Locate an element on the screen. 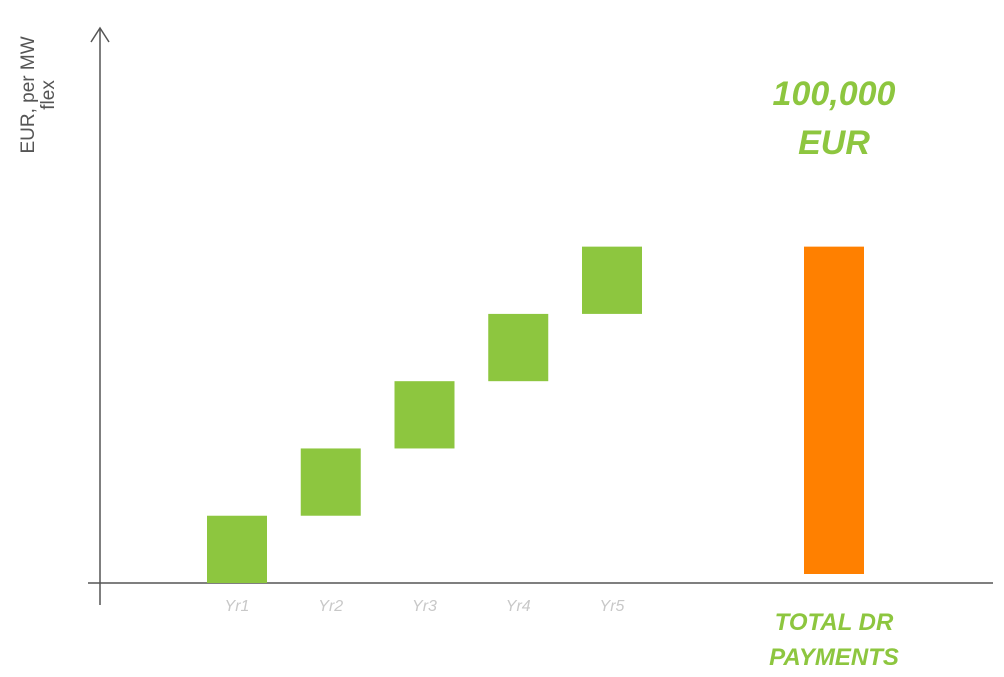 Image resolution: width=1004 pixels, height=677 pixels. x-tick-label: Yr1 is located at coordinates (237, 606).